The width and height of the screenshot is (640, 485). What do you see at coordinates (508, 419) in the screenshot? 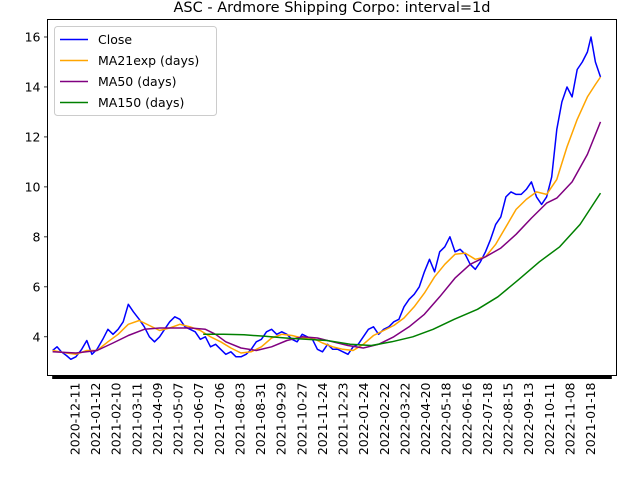
I see `x-tick-label: 2022-08-15` at bounding box center [508, 419].